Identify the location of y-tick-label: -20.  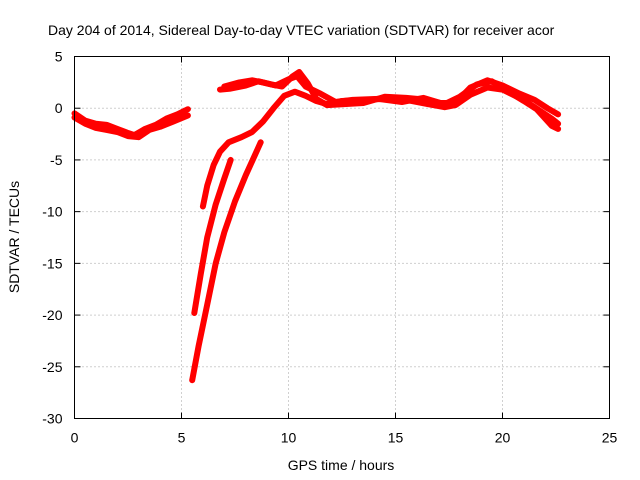
(52, 315).